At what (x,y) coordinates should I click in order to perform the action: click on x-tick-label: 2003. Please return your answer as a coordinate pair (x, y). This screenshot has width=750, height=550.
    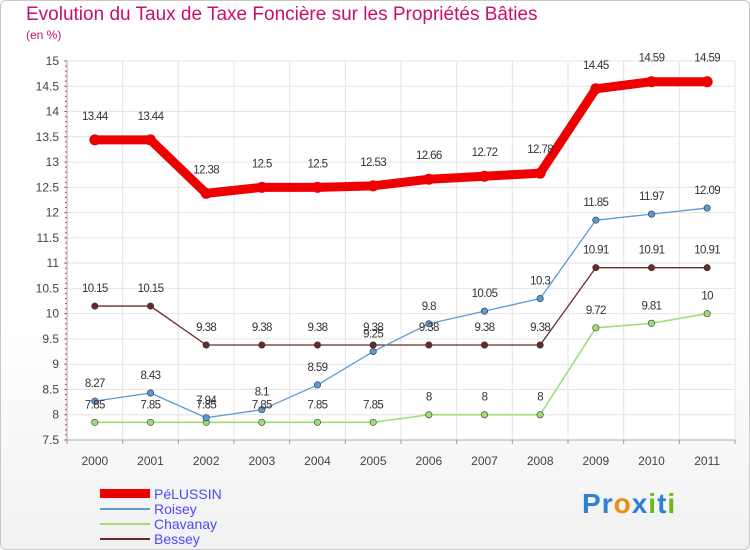
    Looking at the image, I should click on (261, 461).